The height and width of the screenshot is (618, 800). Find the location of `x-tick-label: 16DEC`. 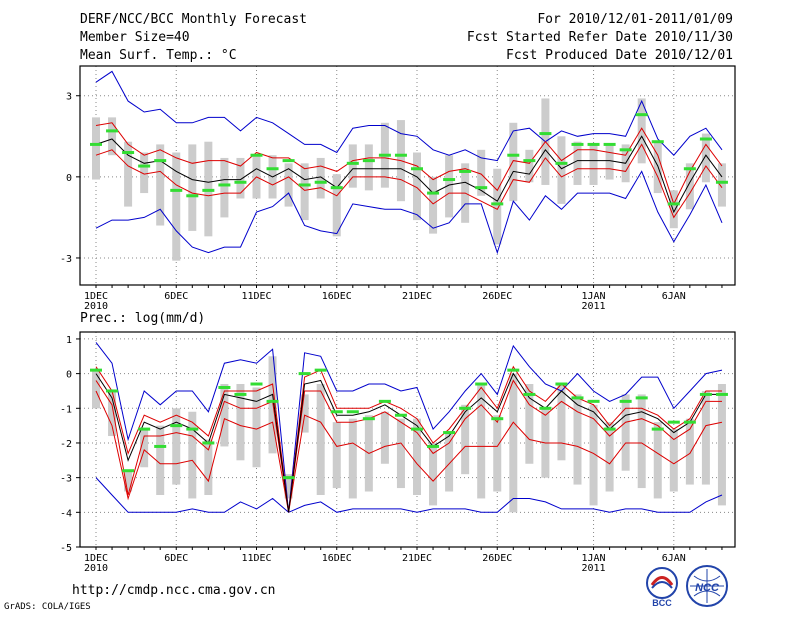

x-tick-label: 16DEC is located at coordinates (337, 296).